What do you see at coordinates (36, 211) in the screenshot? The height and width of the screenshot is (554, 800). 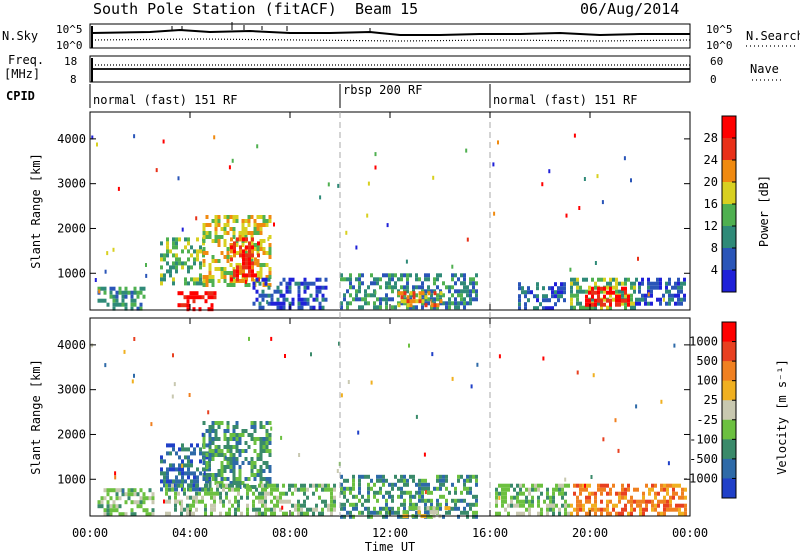 I see `power-ylabel: Slant Range [km]` at bounding box center [36, 211].